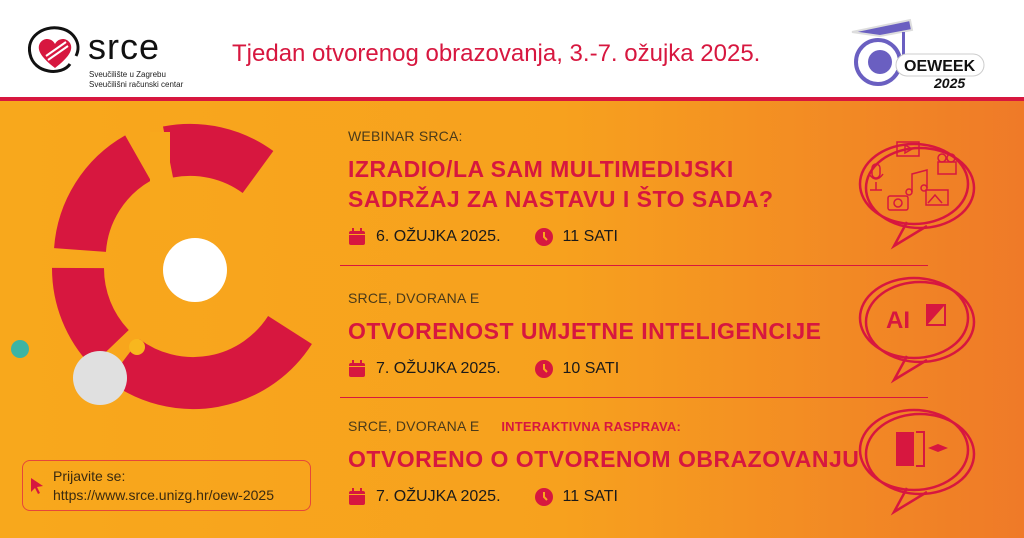 The image size is (1024, 538). Describe the element at coordinates (405, 136) in the screenshot. I see `event-label: WEBINAR SRCA:` at that location.